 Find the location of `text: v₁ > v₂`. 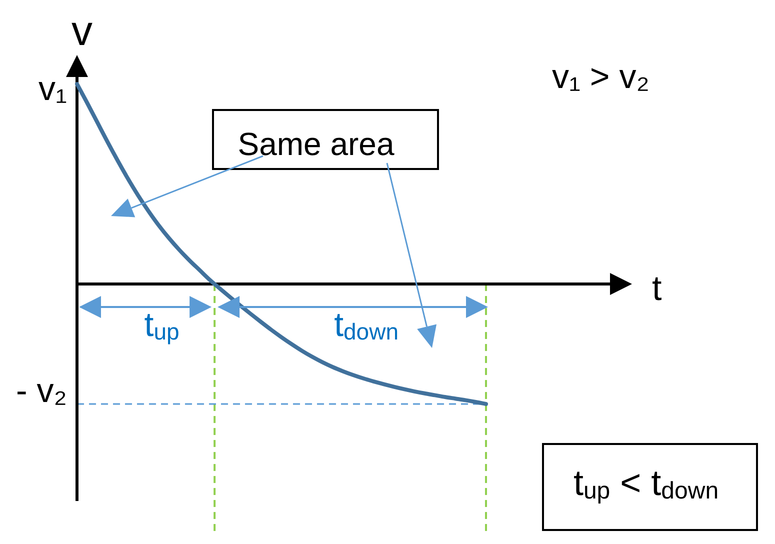

text: v₁ > v₂ is located at coordinates (601, 77).